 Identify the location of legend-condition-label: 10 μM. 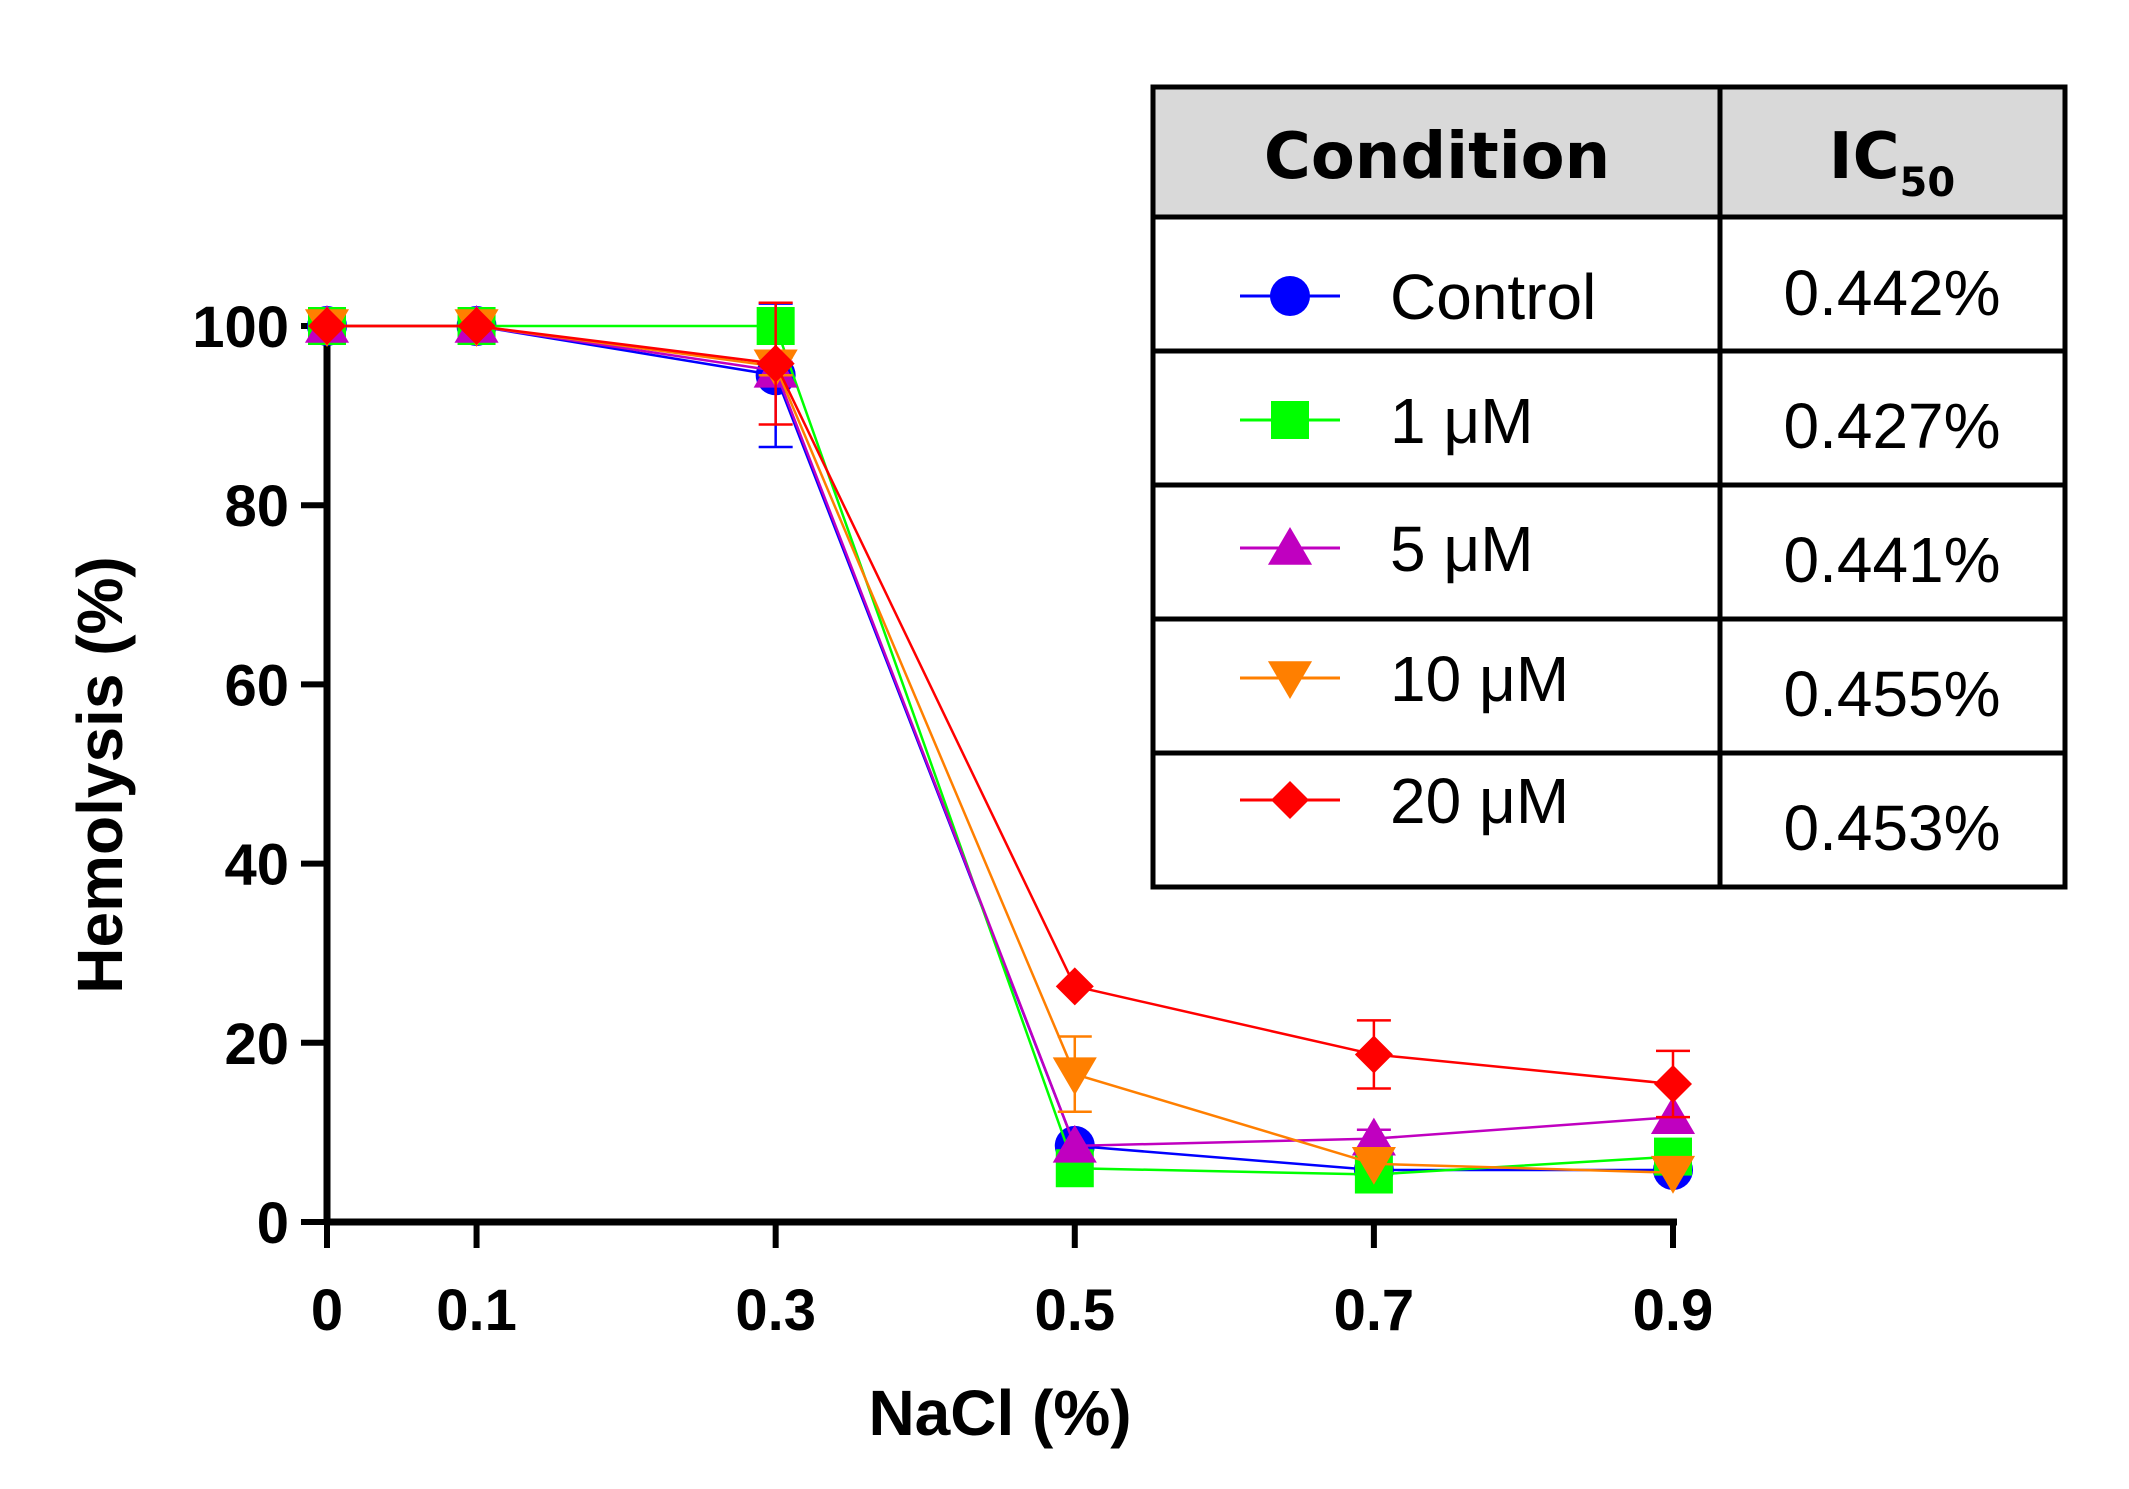
(1479, 679).